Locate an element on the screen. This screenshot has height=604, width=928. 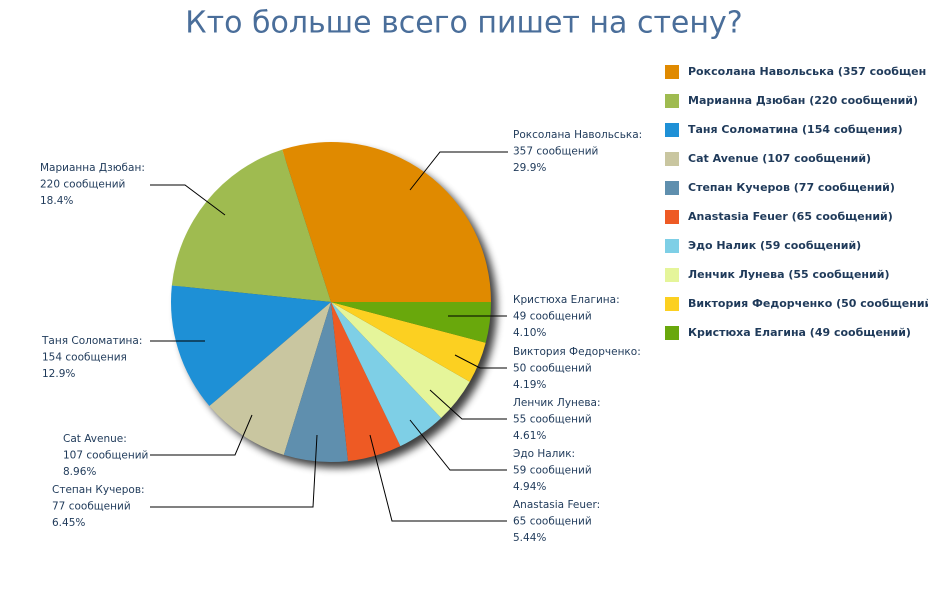
slice-count: 55 сообщений is located at coordinates (552, 420).